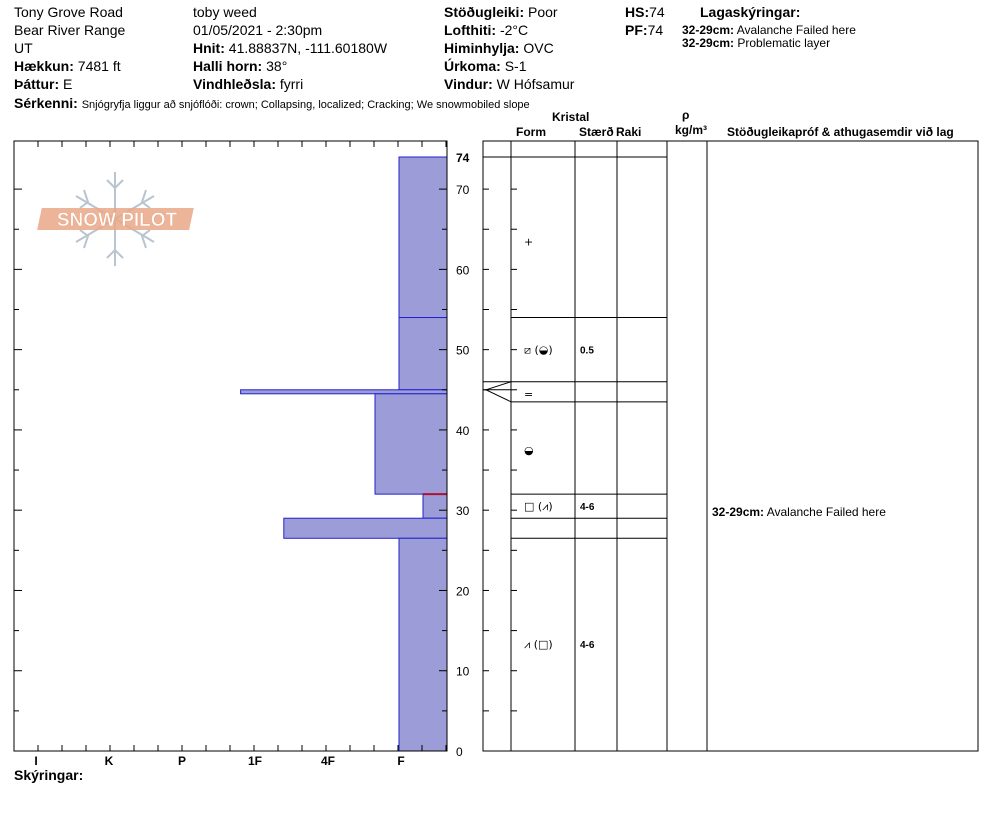 The image size is (994, 840). I want to click on y-tick-label-0: 0, so click(459, 752).